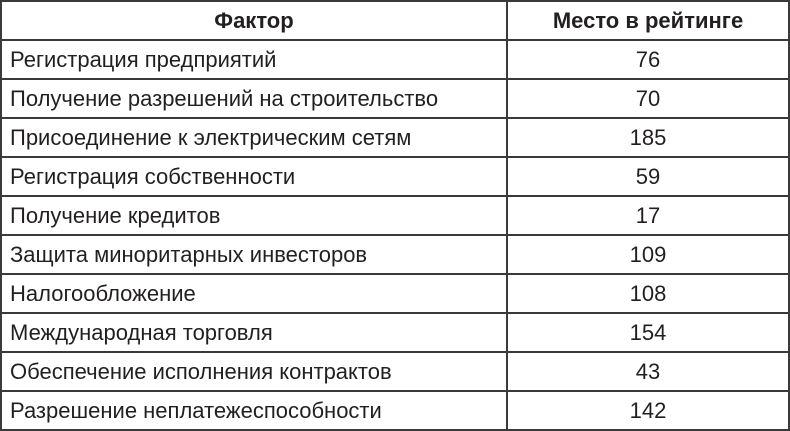 The image size is (790, 431). Describe the element at coordinates (254, 254) in the screenshot. I see `factor-cell: Защита миноритарных инвесторов` at that location.